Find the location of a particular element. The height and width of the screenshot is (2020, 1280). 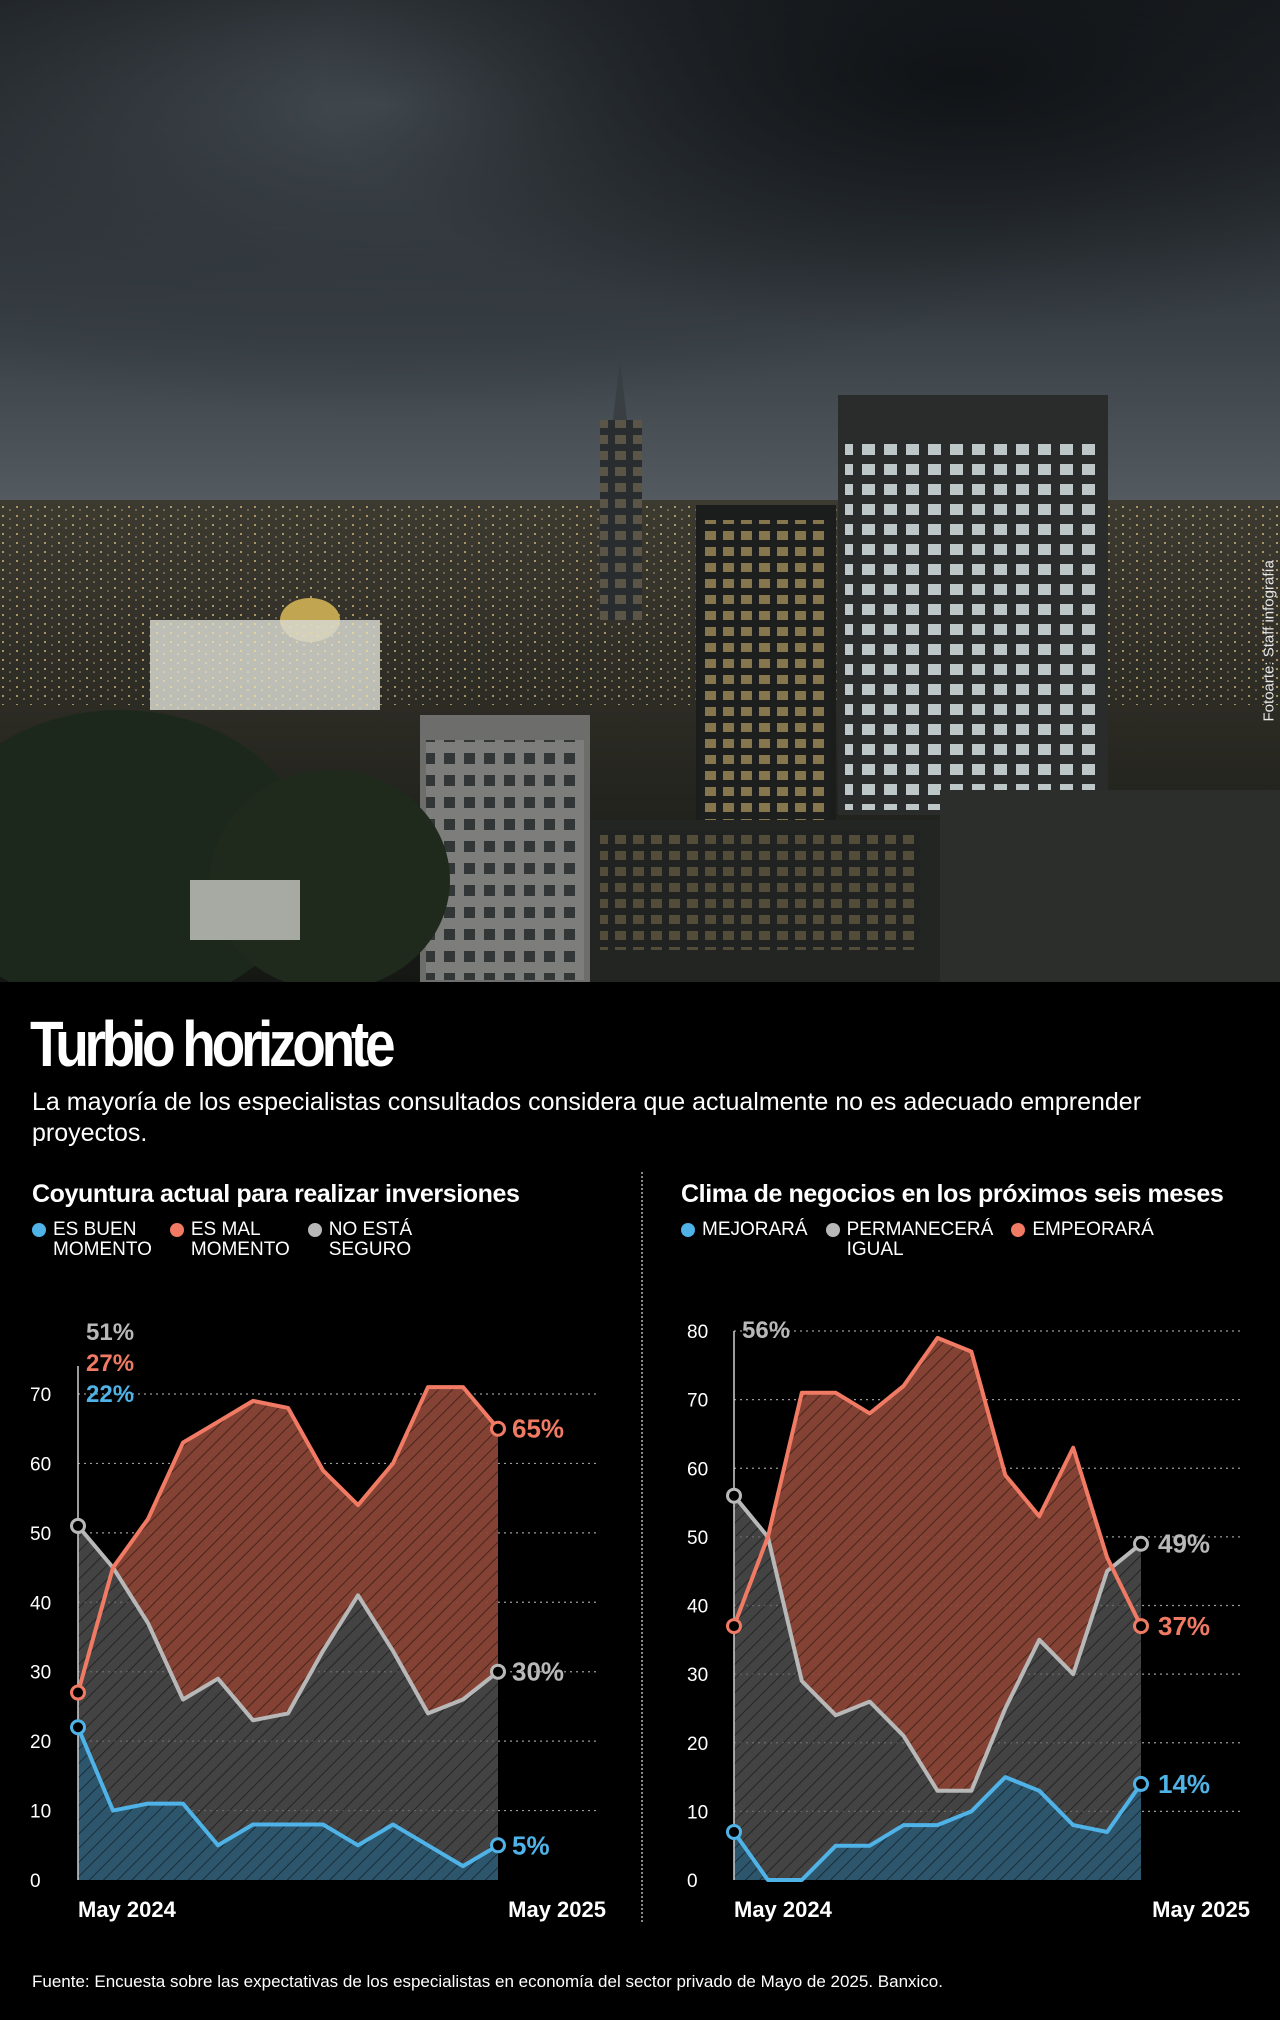

legend-label: MEJORARÁ is located at coordinates (755, 1229).